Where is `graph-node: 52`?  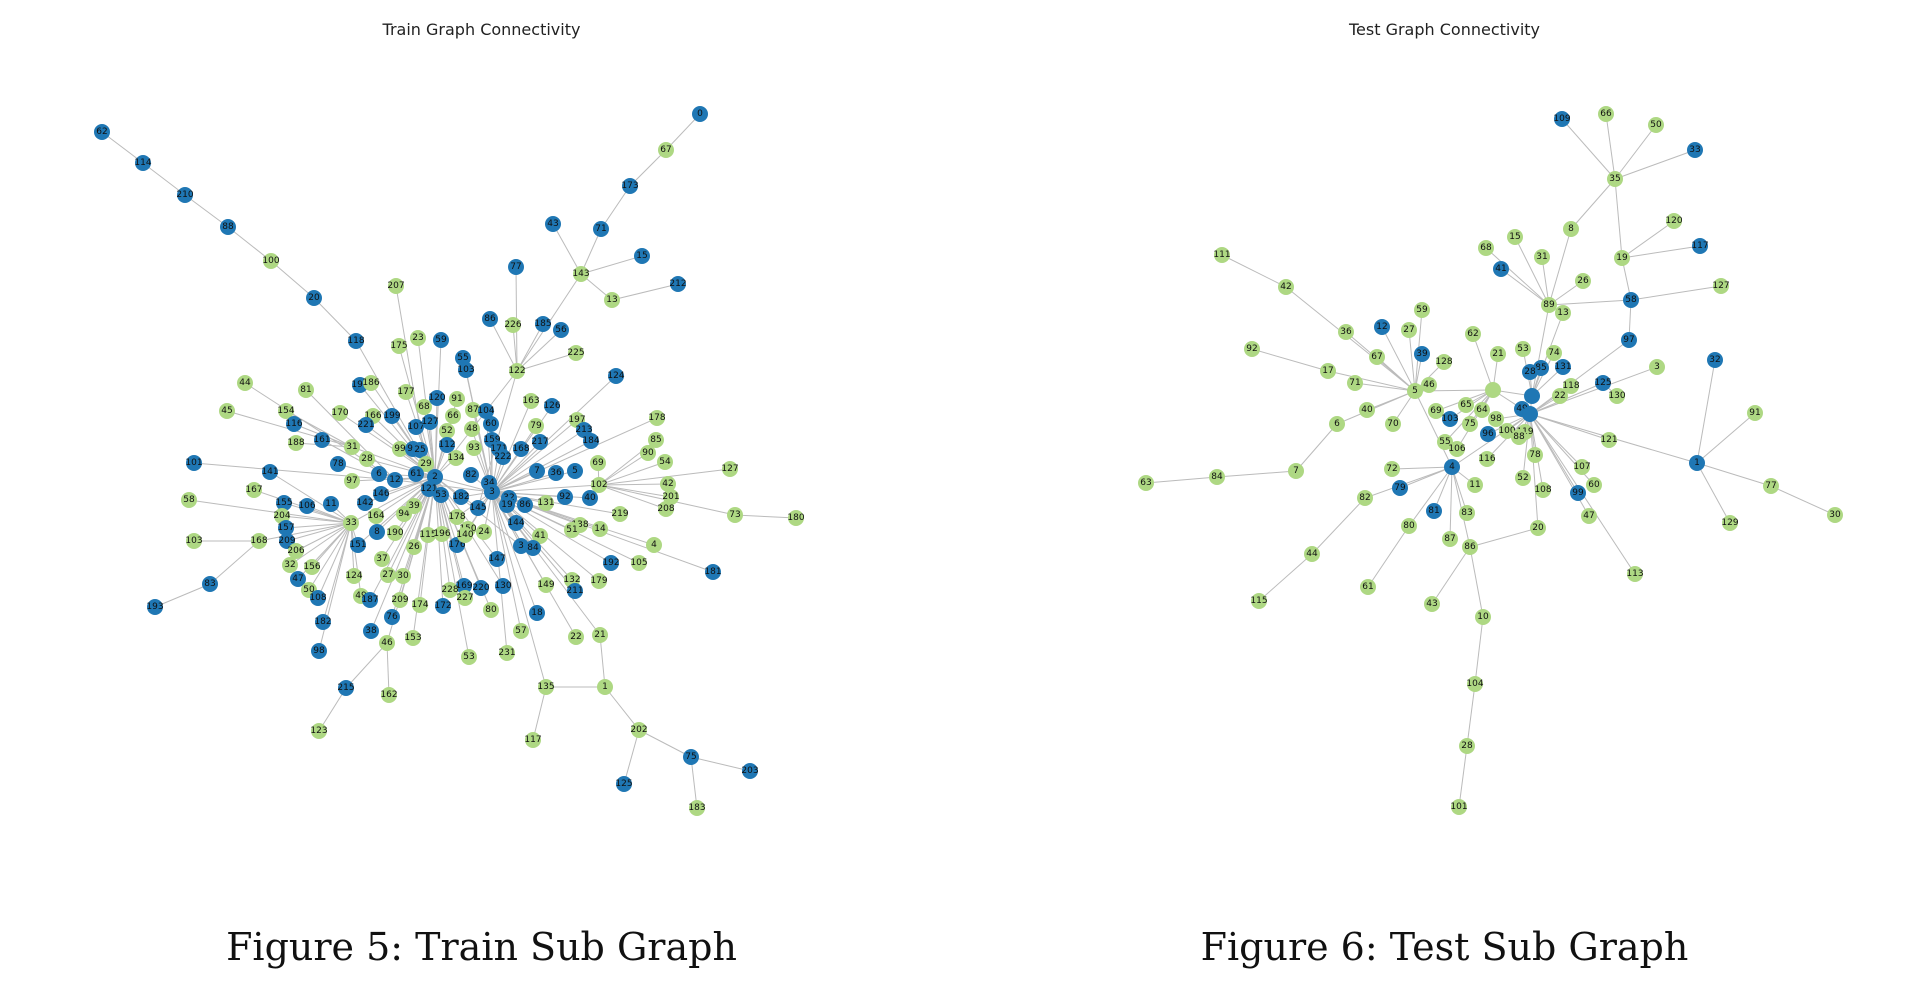 graph-node: 52 is located at coordinates (447, 431).